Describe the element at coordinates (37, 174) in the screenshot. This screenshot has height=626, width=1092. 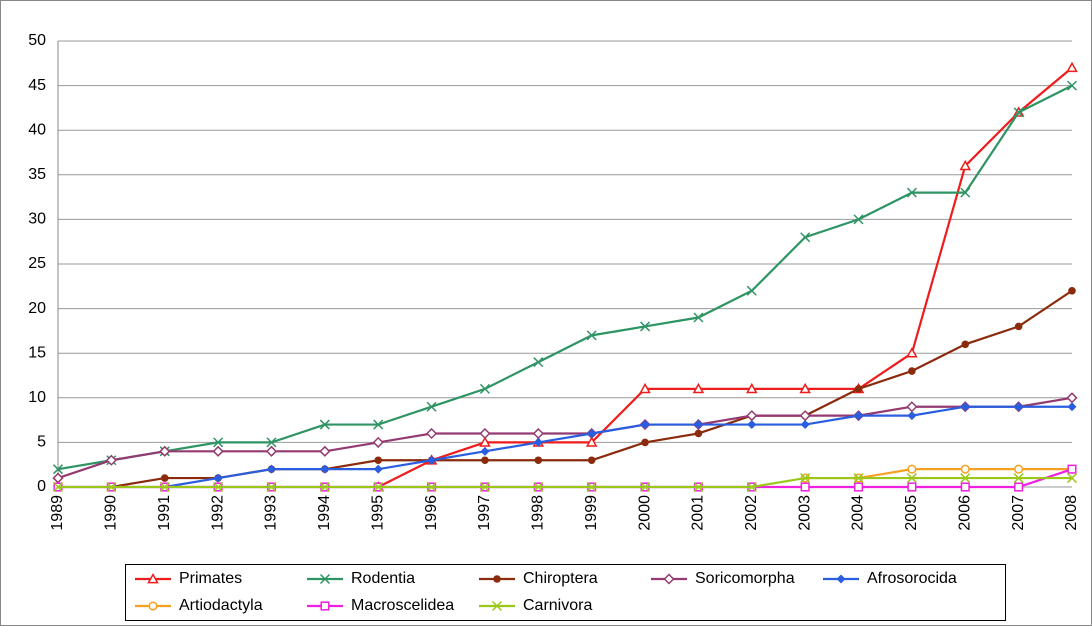
I see `y-tick-label: 35` at that location.